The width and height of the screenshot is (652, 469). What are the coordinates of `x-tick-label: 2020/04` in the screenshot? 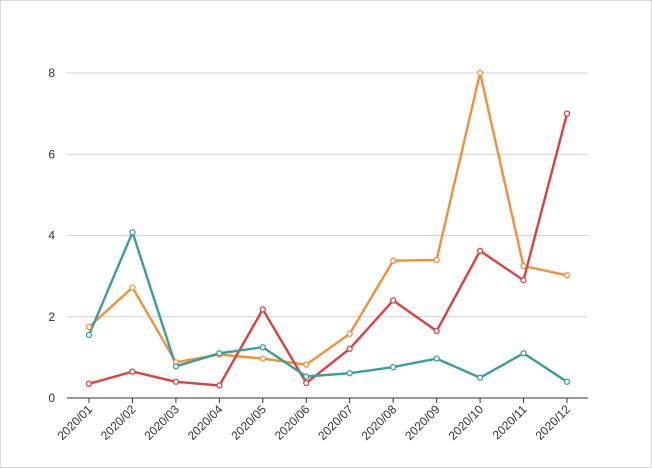 It's located at (205, 422).